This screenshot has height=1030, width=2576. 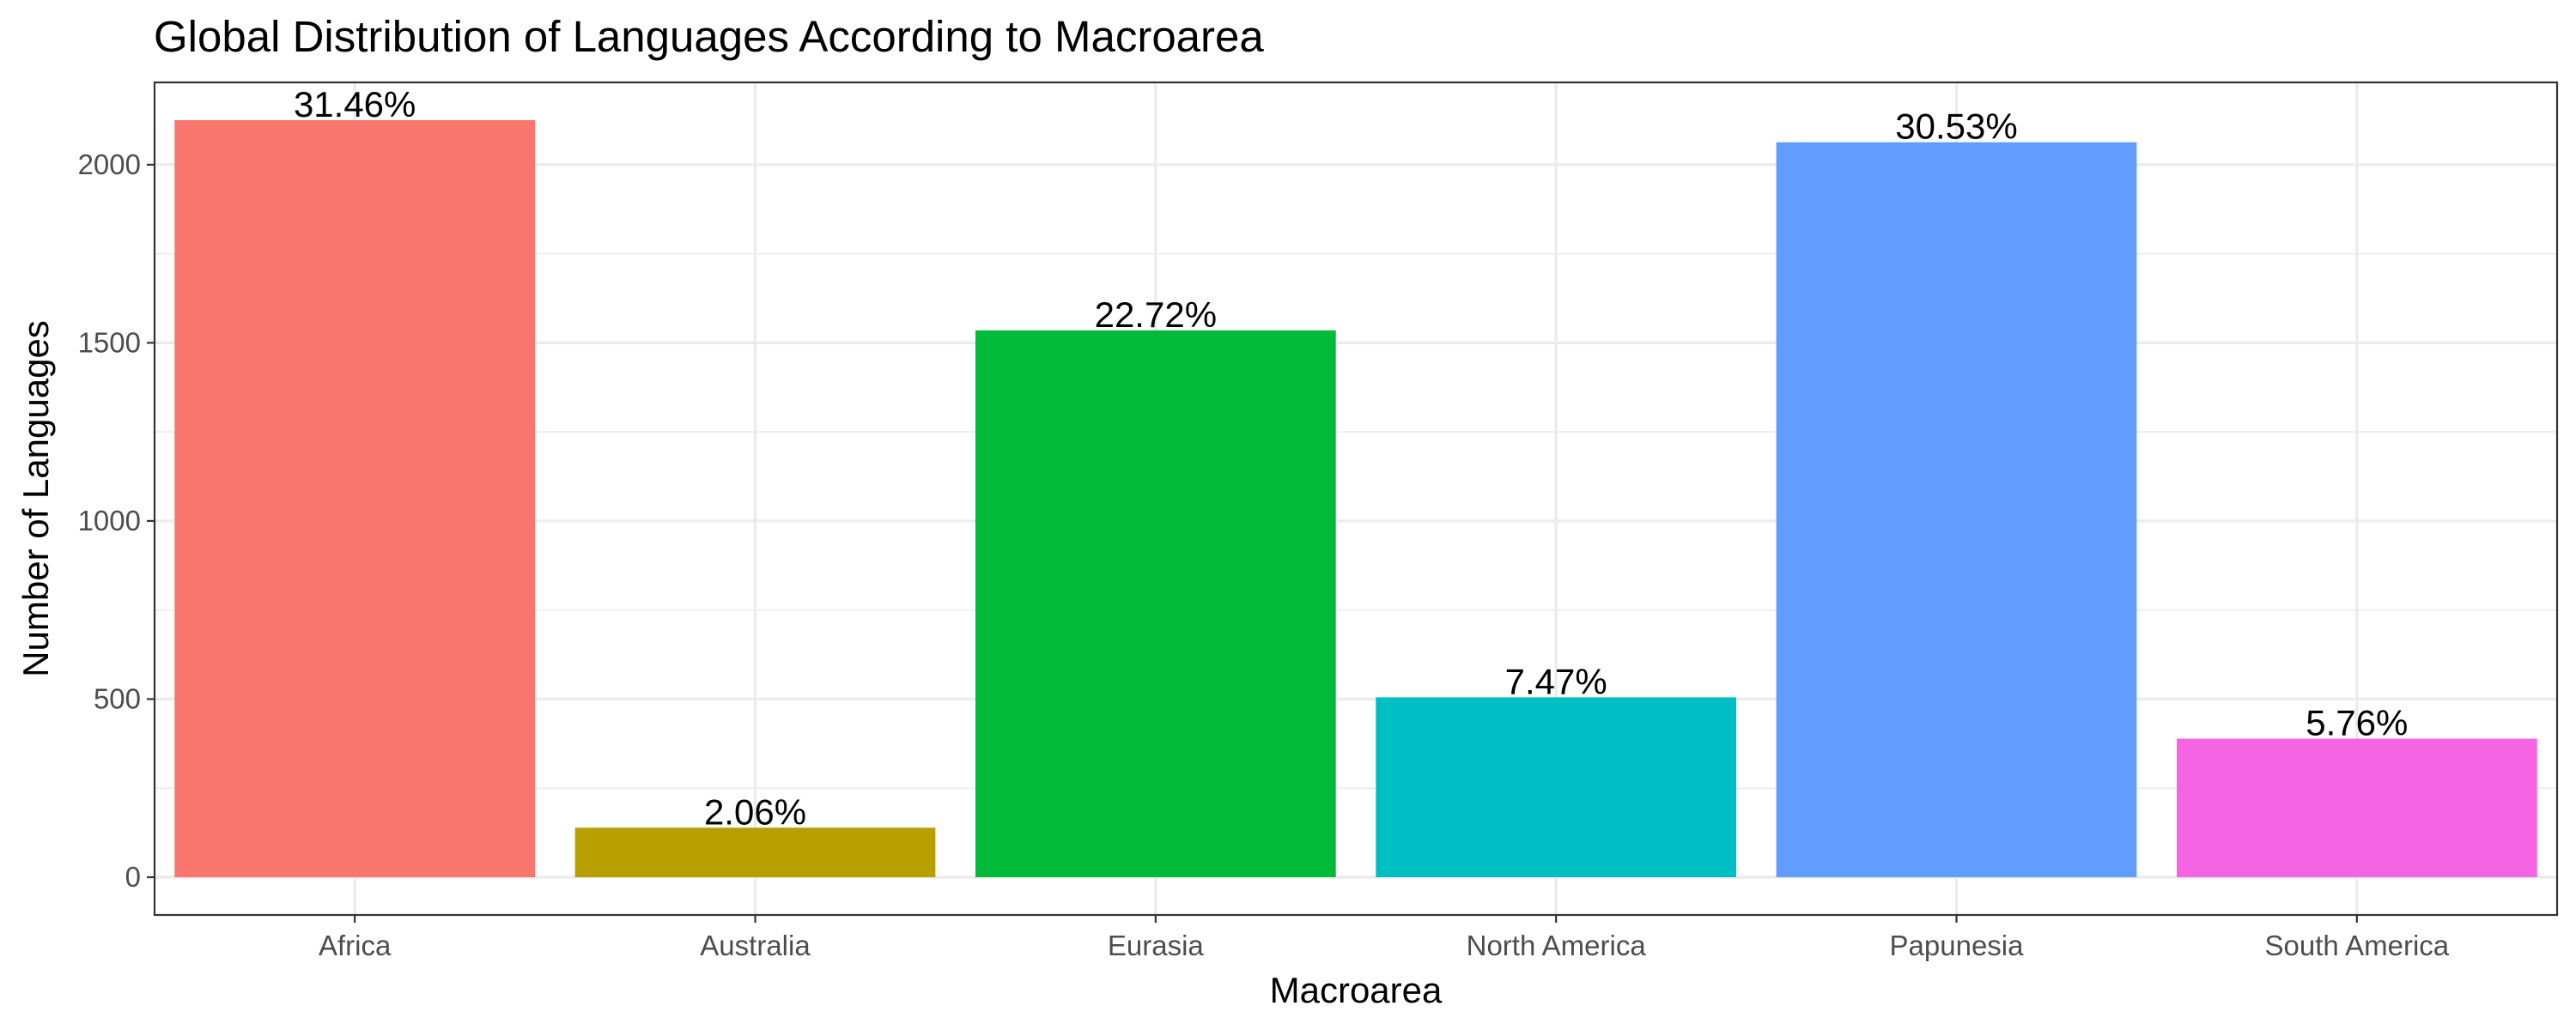 I want to click on x-tick-label: Australia, so click(x=755, y=945).